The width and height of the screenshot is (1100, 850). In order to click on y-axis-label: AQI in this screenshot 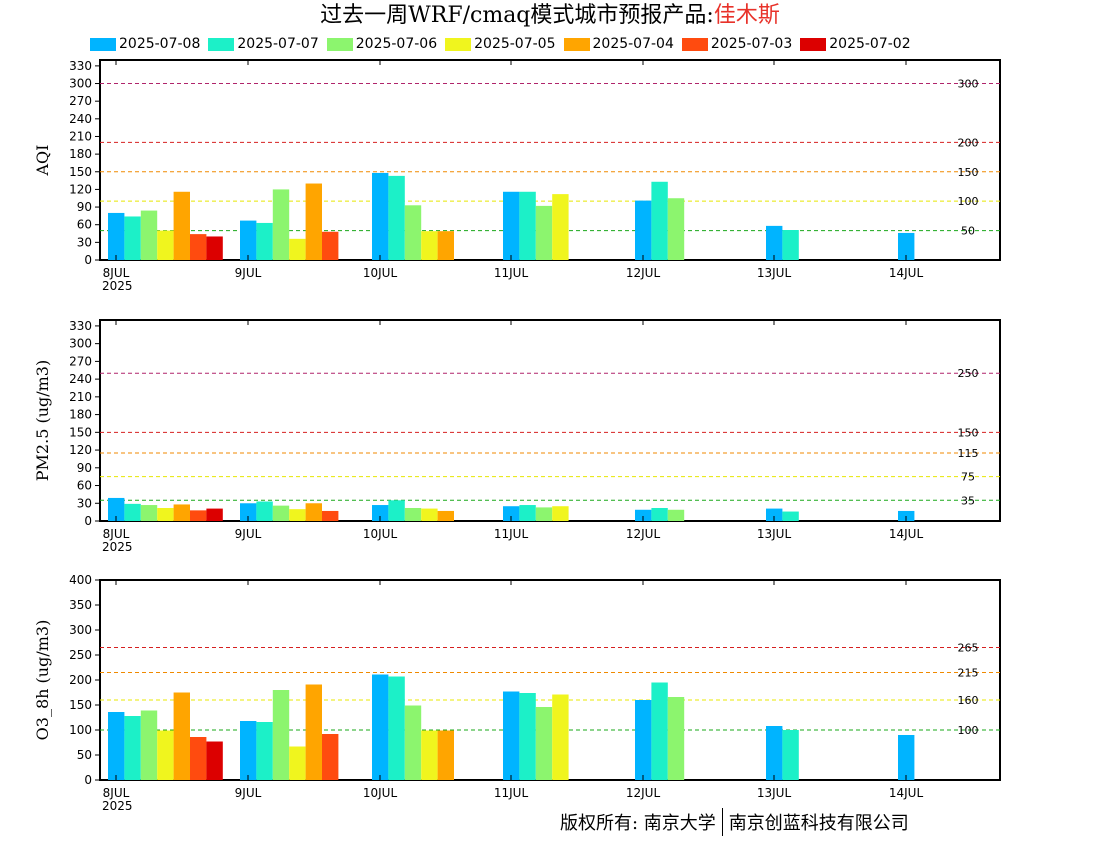, I will do `click(42, 161)`.